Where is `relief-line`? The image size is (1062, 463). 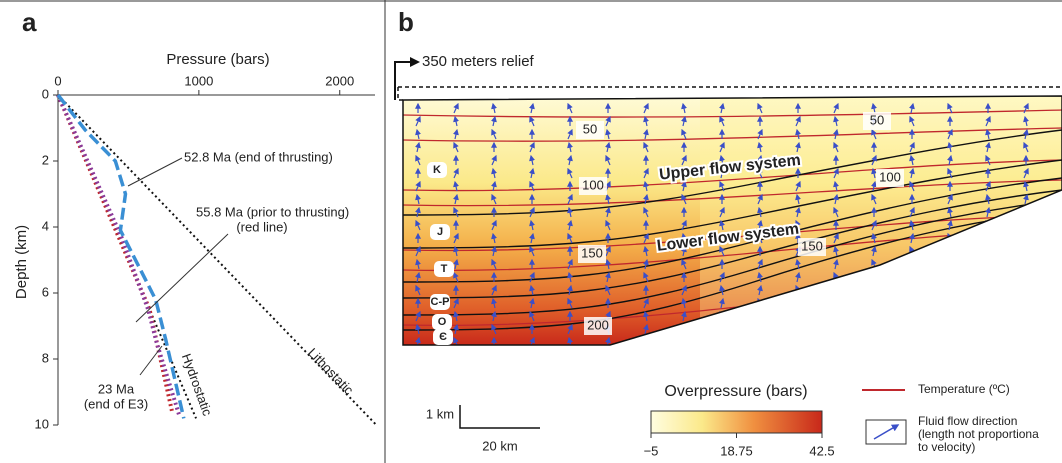
relief-line is located at coordinates (400, 94).